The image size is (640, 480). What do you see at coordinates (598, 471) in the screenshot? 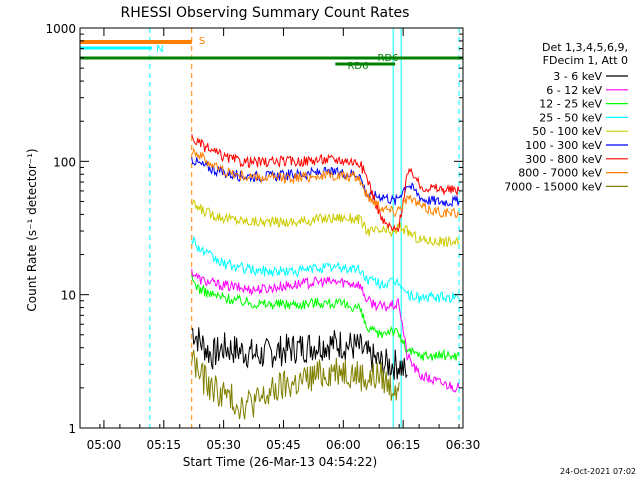
I see `footer-timestamp: 24-Oct-2021 07:02` at bounding box center [598, 471].